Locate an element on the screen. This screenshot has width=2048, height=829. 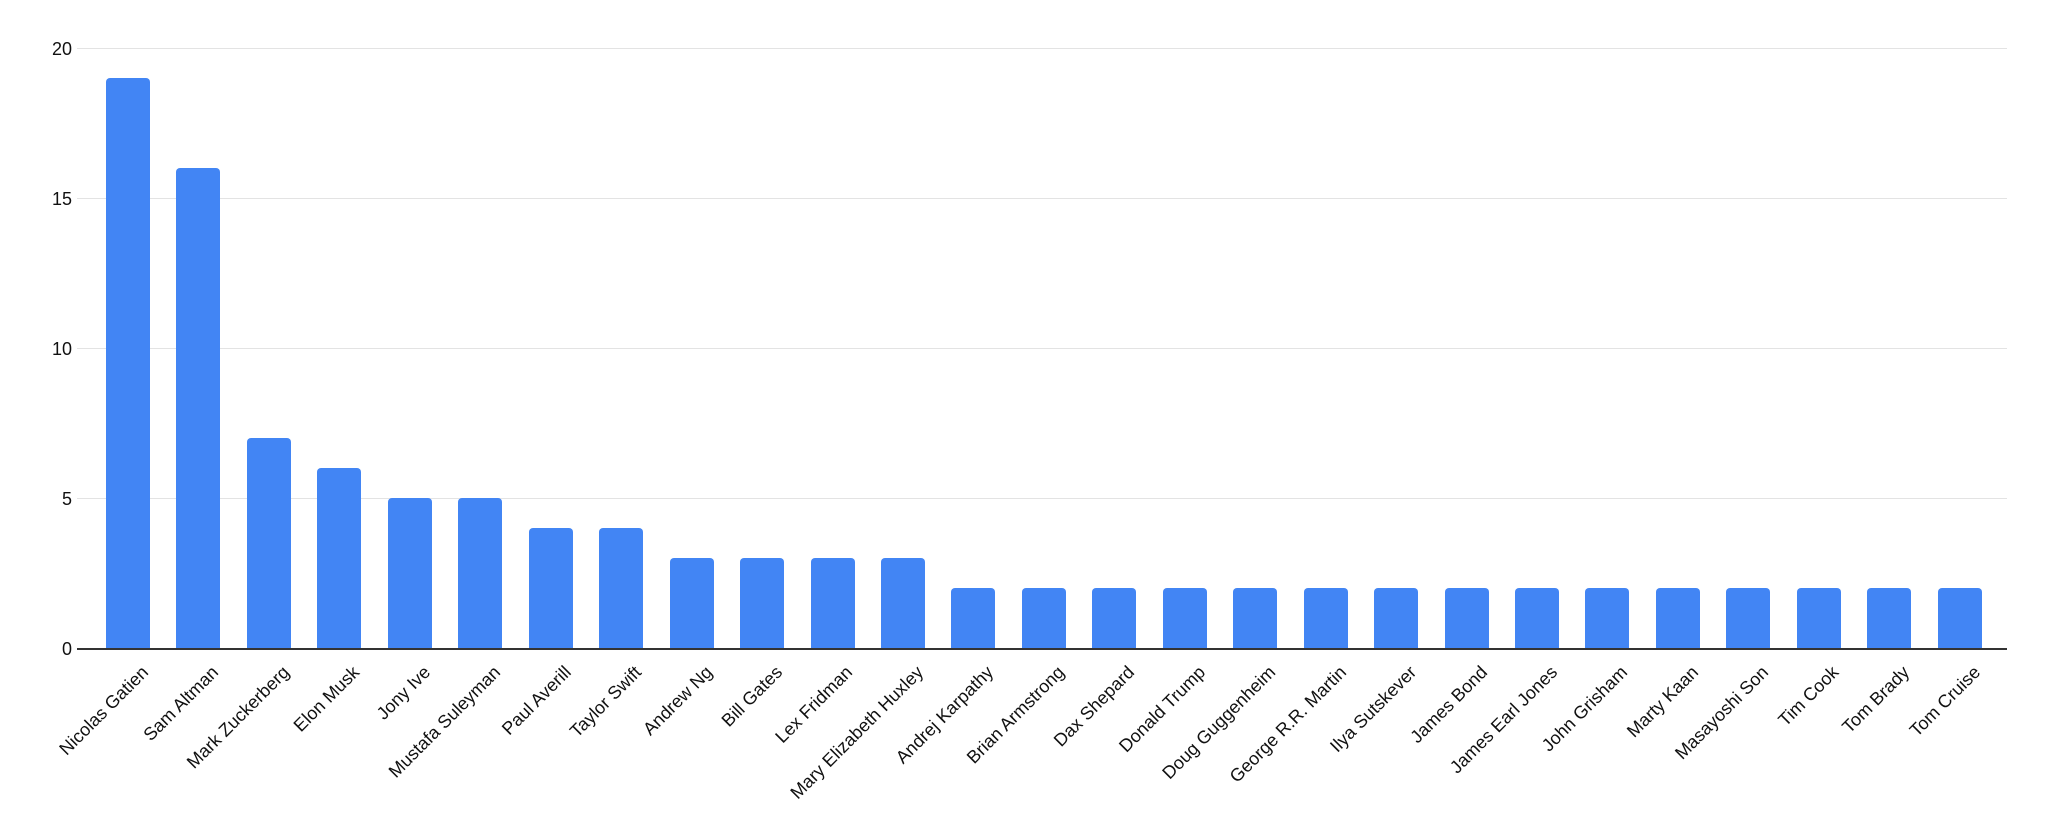
x-axis-category-label: Paul Averill is located at coordinates (536, 700).